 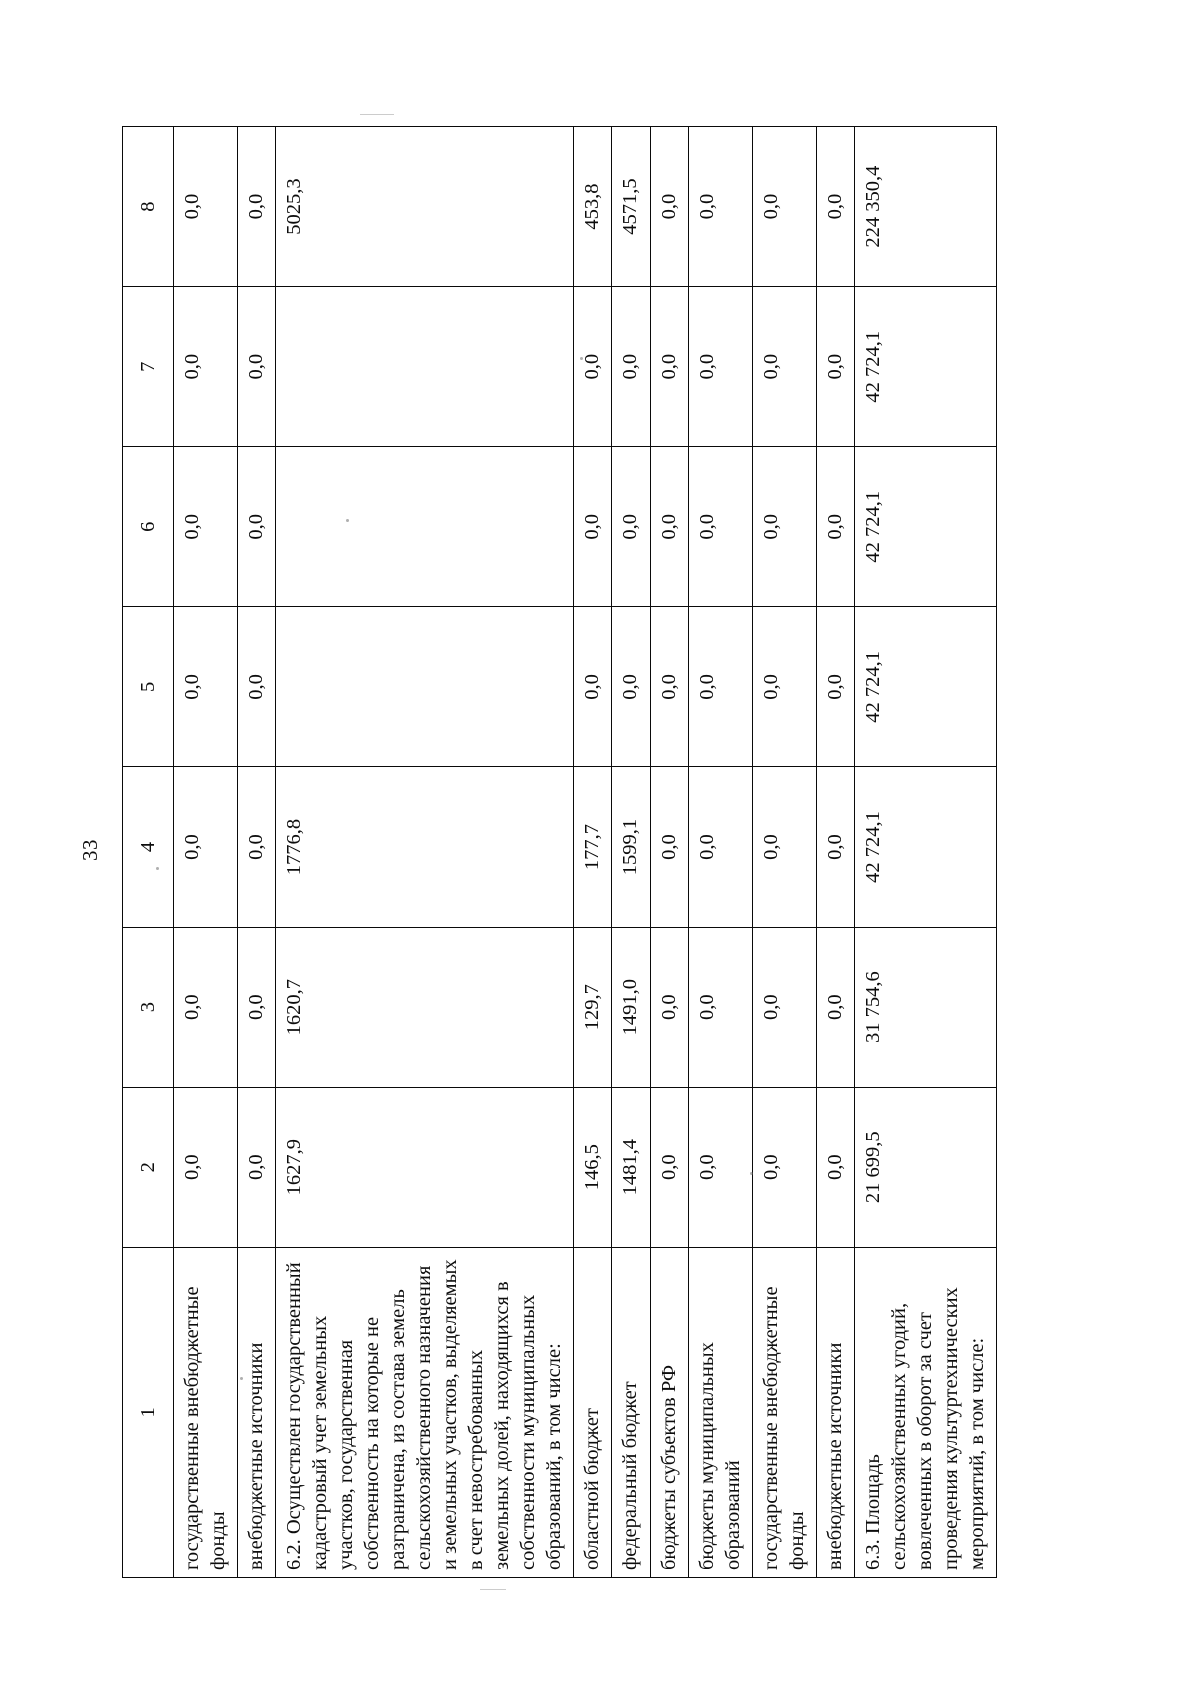 I want to click on row-value: 4571,5, so click(x=630, y=206).